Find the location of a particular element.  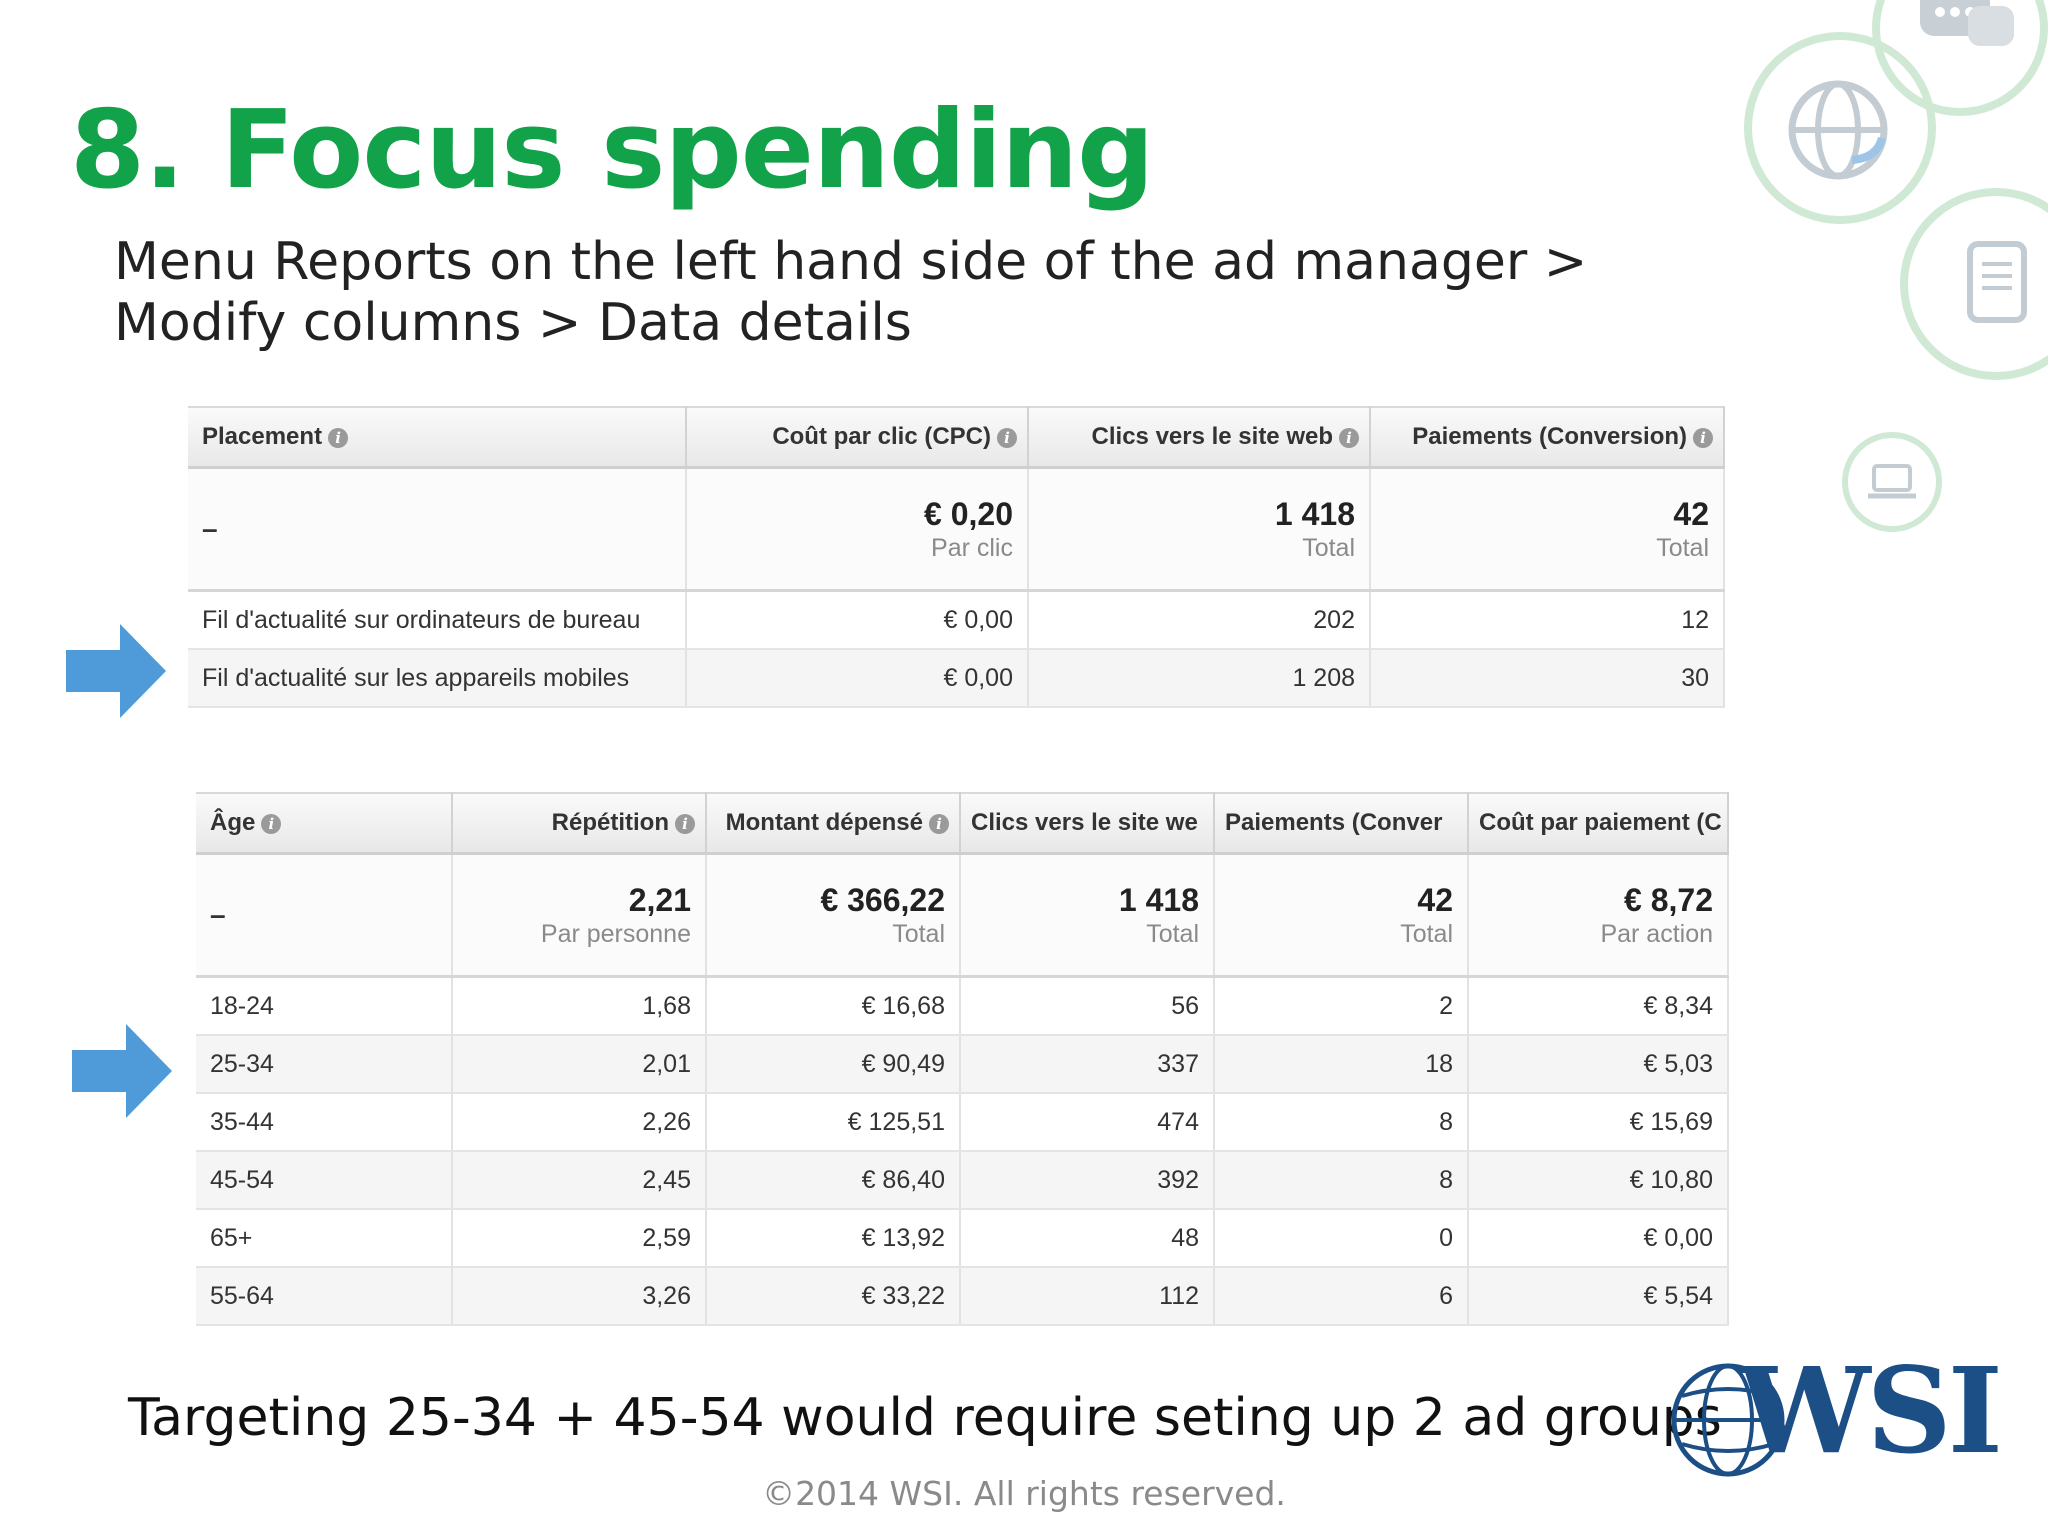

table-row: 55-64 3,26 € 33,22 112 6 € 5,54 is located at coordinates (962, 1296).